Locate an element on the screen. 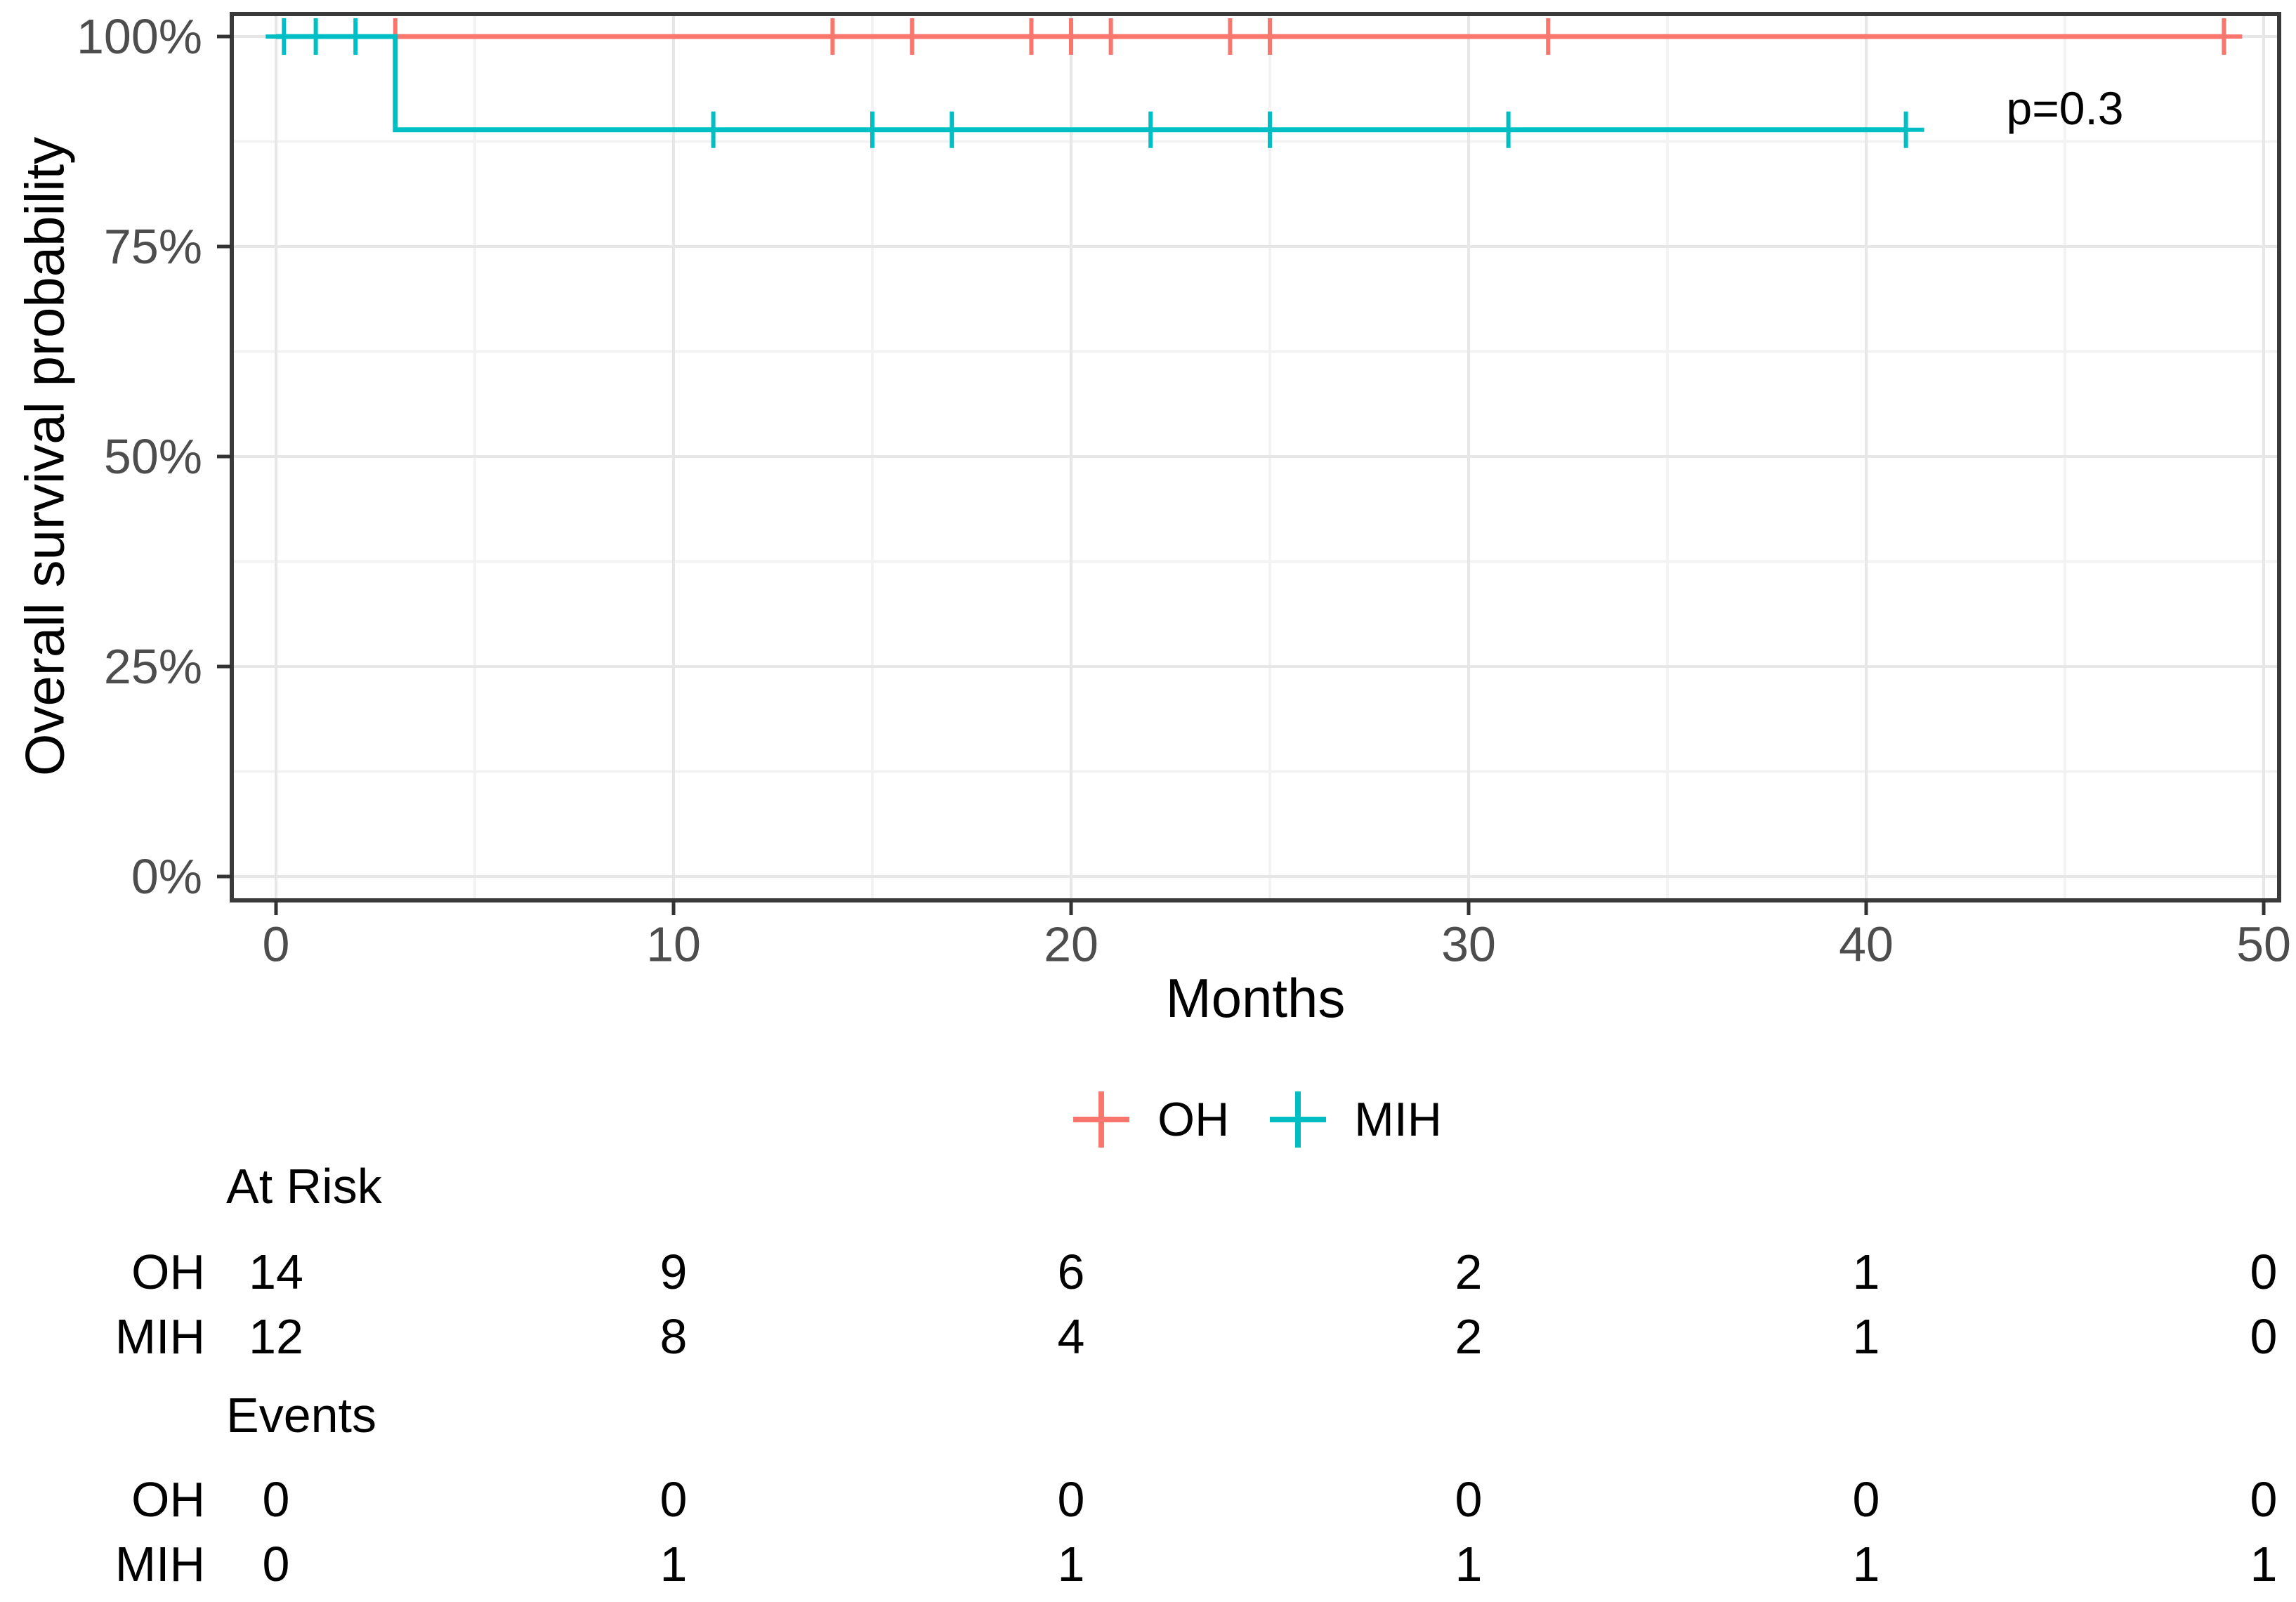 The image size is (2296, 1602). svg-text: 100% is located at coordinates (139, 36).